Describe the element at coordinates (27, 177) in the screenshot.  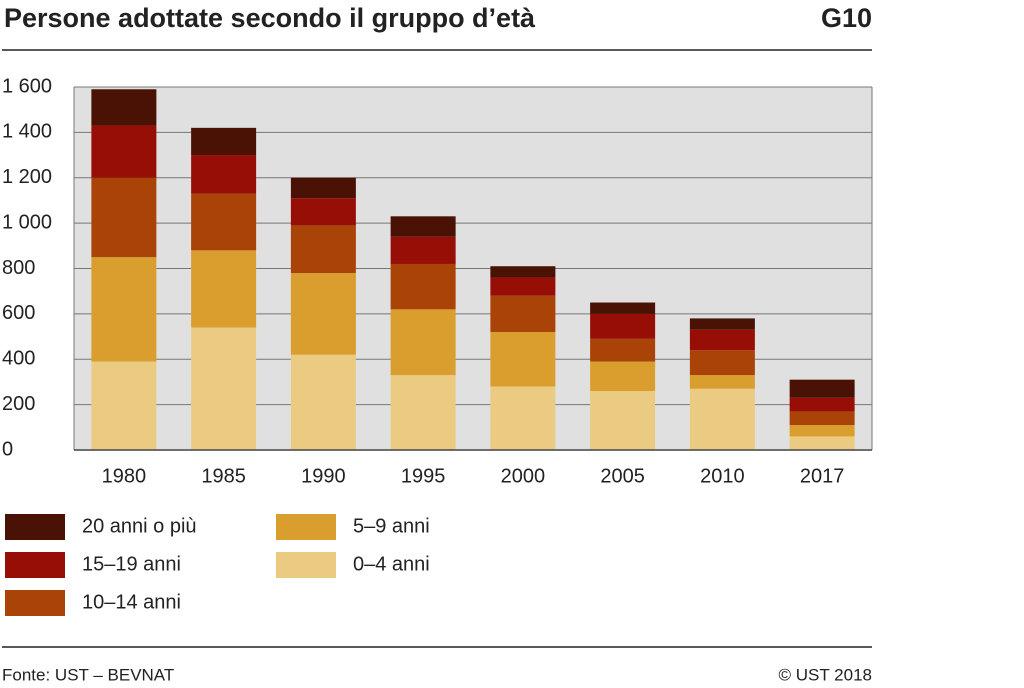
I see `y-tick-label: 1 200` at that location.